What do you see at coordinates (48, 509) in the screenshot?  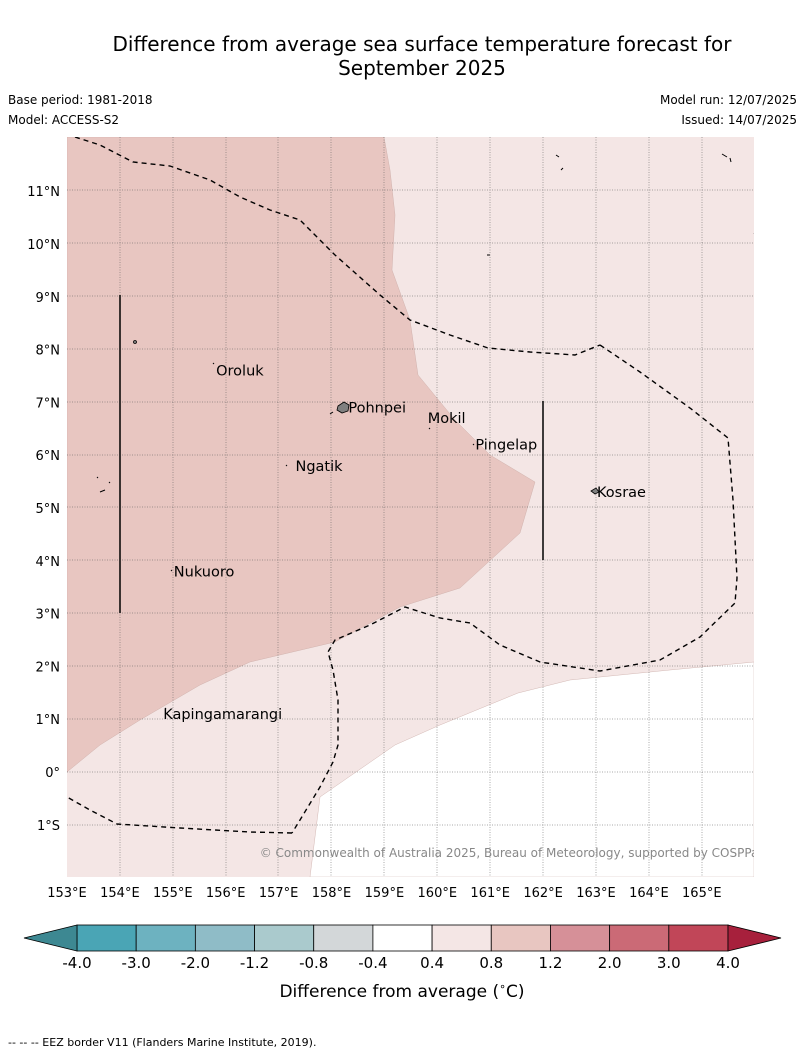 I see `lat-tick-label: 5°N` at bounding box center [48, 509].